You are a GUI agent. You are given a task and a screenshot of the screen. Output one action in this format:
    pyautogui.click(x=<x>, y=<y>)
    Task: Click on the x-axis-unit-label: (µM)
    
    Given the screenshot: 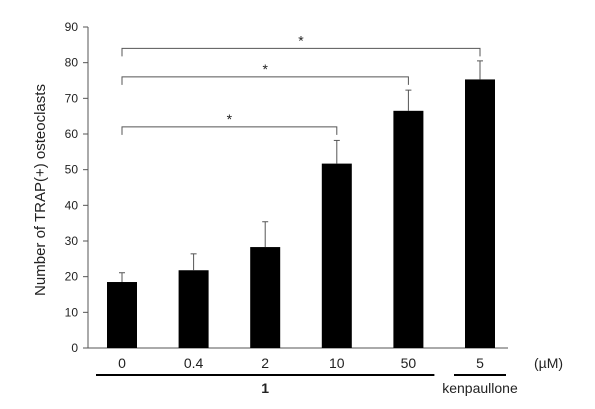 What is the action you would take?
    pyautogui.click(x=548, y=363)
    